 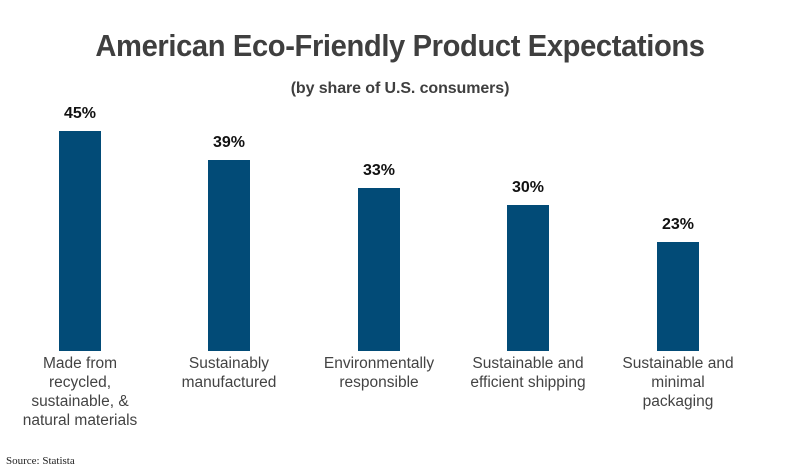 I want to click on bar-category-label: Sustainable and efficient shipping, so click(x=528, y=373).